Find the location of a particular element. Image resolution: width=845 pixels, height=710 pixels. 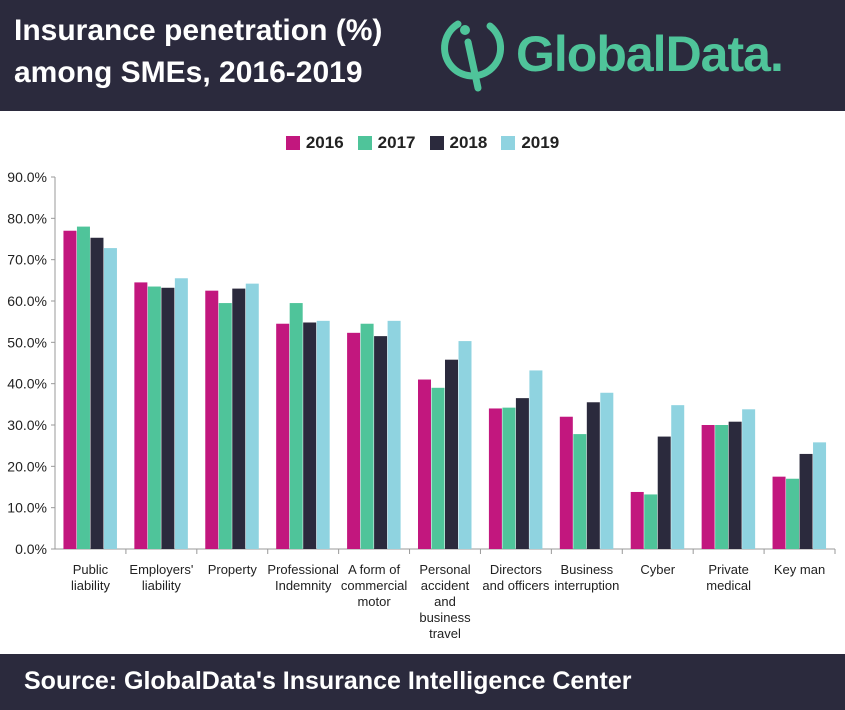

x-tick-label: Key man is located at coordinates (799, 569).